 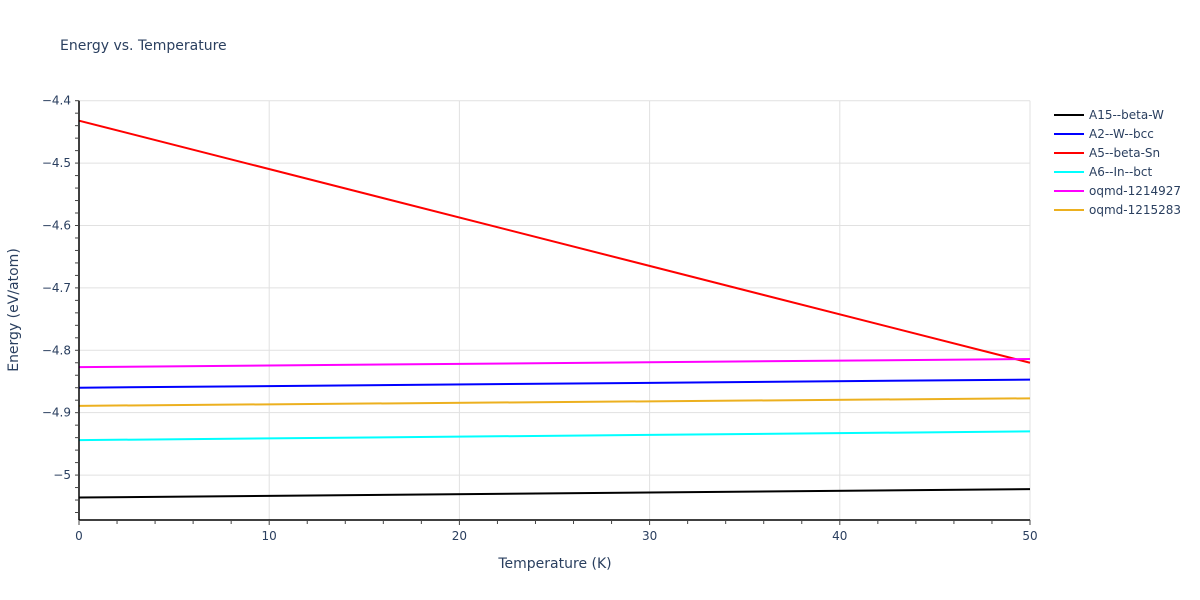 What do you see at coordinates (62, 475) in the screenshot?
I see `y-tick-label: −5` at bounding box center [62, 475].